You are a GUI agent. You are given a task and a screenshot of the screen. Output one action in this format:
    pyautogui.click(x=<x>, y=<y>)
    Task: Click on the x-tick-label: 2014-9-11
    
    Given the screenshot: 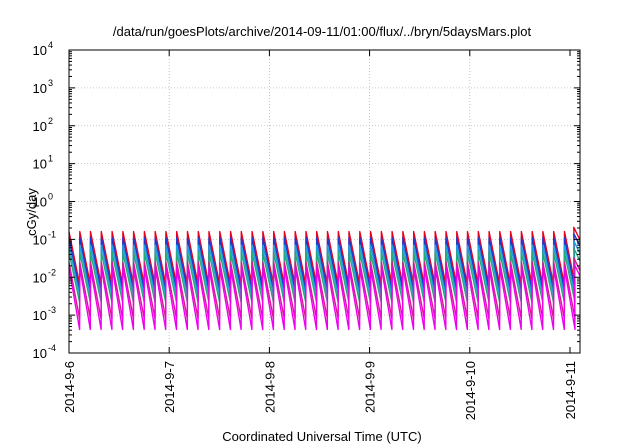 What is the action you would take?
    pyautogui.click(x=570, y=390)
    